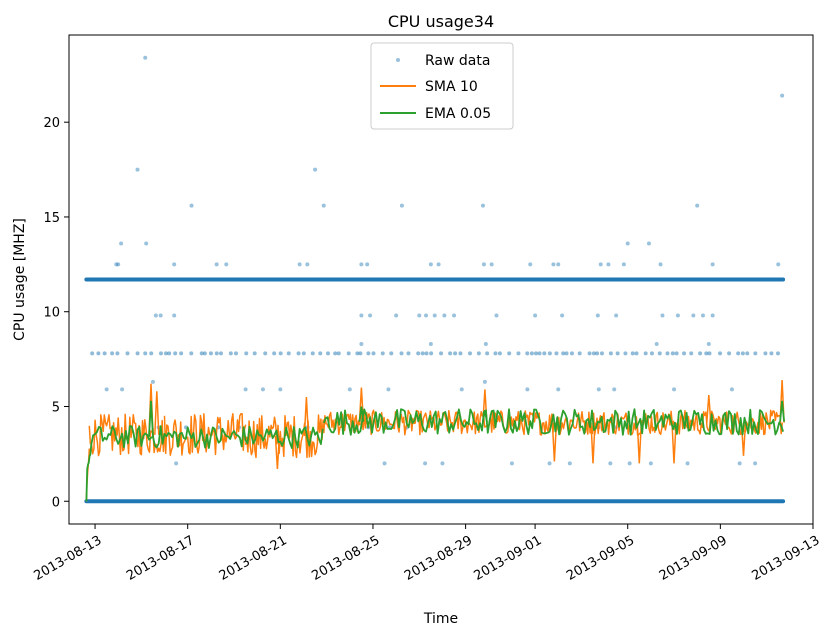 This screenshot has width=825, height=638. Describe the element at coordinates (442, 86) in the screenshot. I see `legend: Raw data SMA 10 EMA 0.05` at that location.